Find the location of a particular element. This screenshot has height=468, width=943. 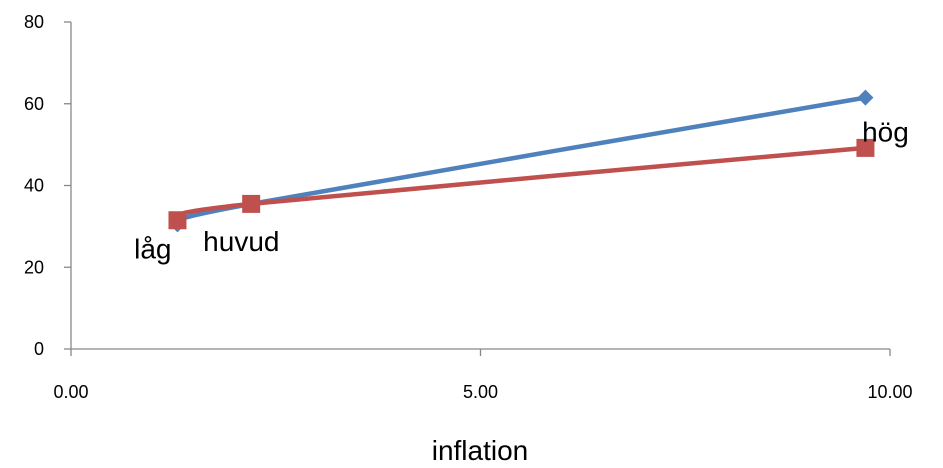

y-tick-label: 40 is located at coordinates (34, 186).